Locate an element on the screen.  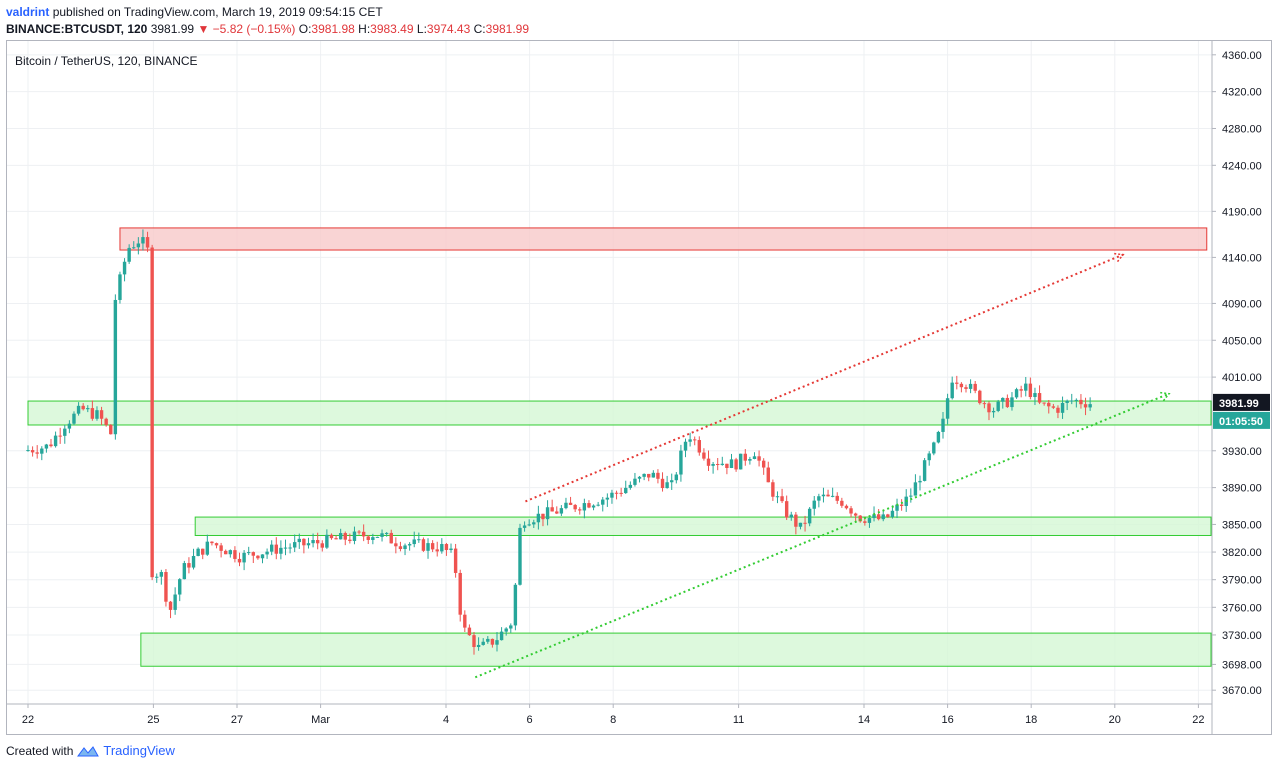
trendline-arrowhead is located at coordinates (1119, 257).